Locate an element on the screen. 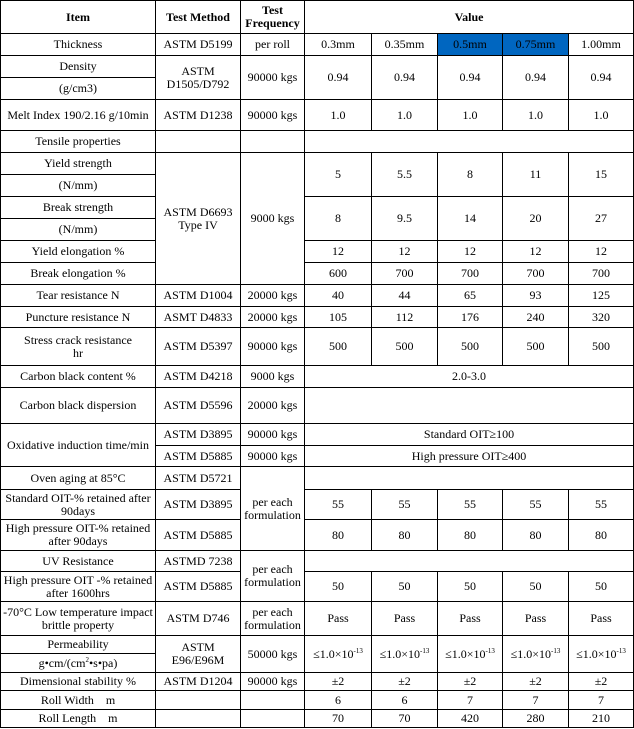  value-highlighted: 0.75mm is located at coordinates (535, 44).